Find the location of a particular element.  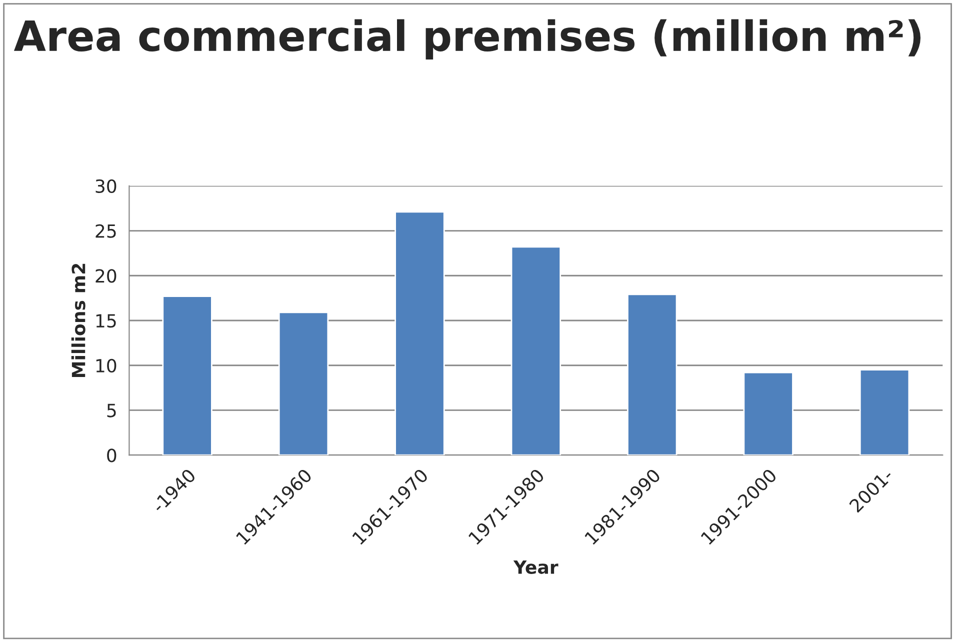

chart-title: Area commercial premises (million m²) is located at coordinates (467, 39).